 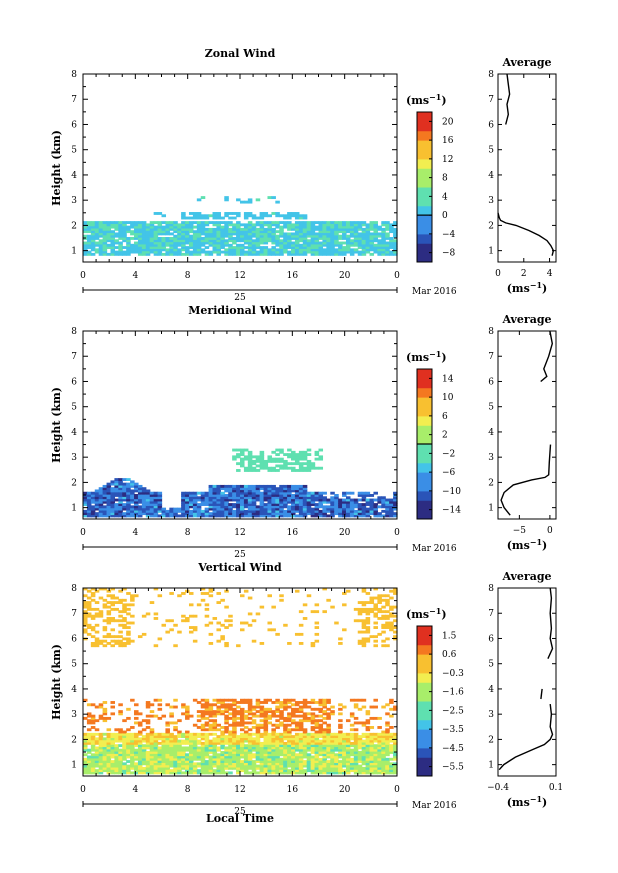 What do you see at coordinates (397, 533) in the screenshot?
I see `xtick-label: 0` at bounding box center [397, 533].